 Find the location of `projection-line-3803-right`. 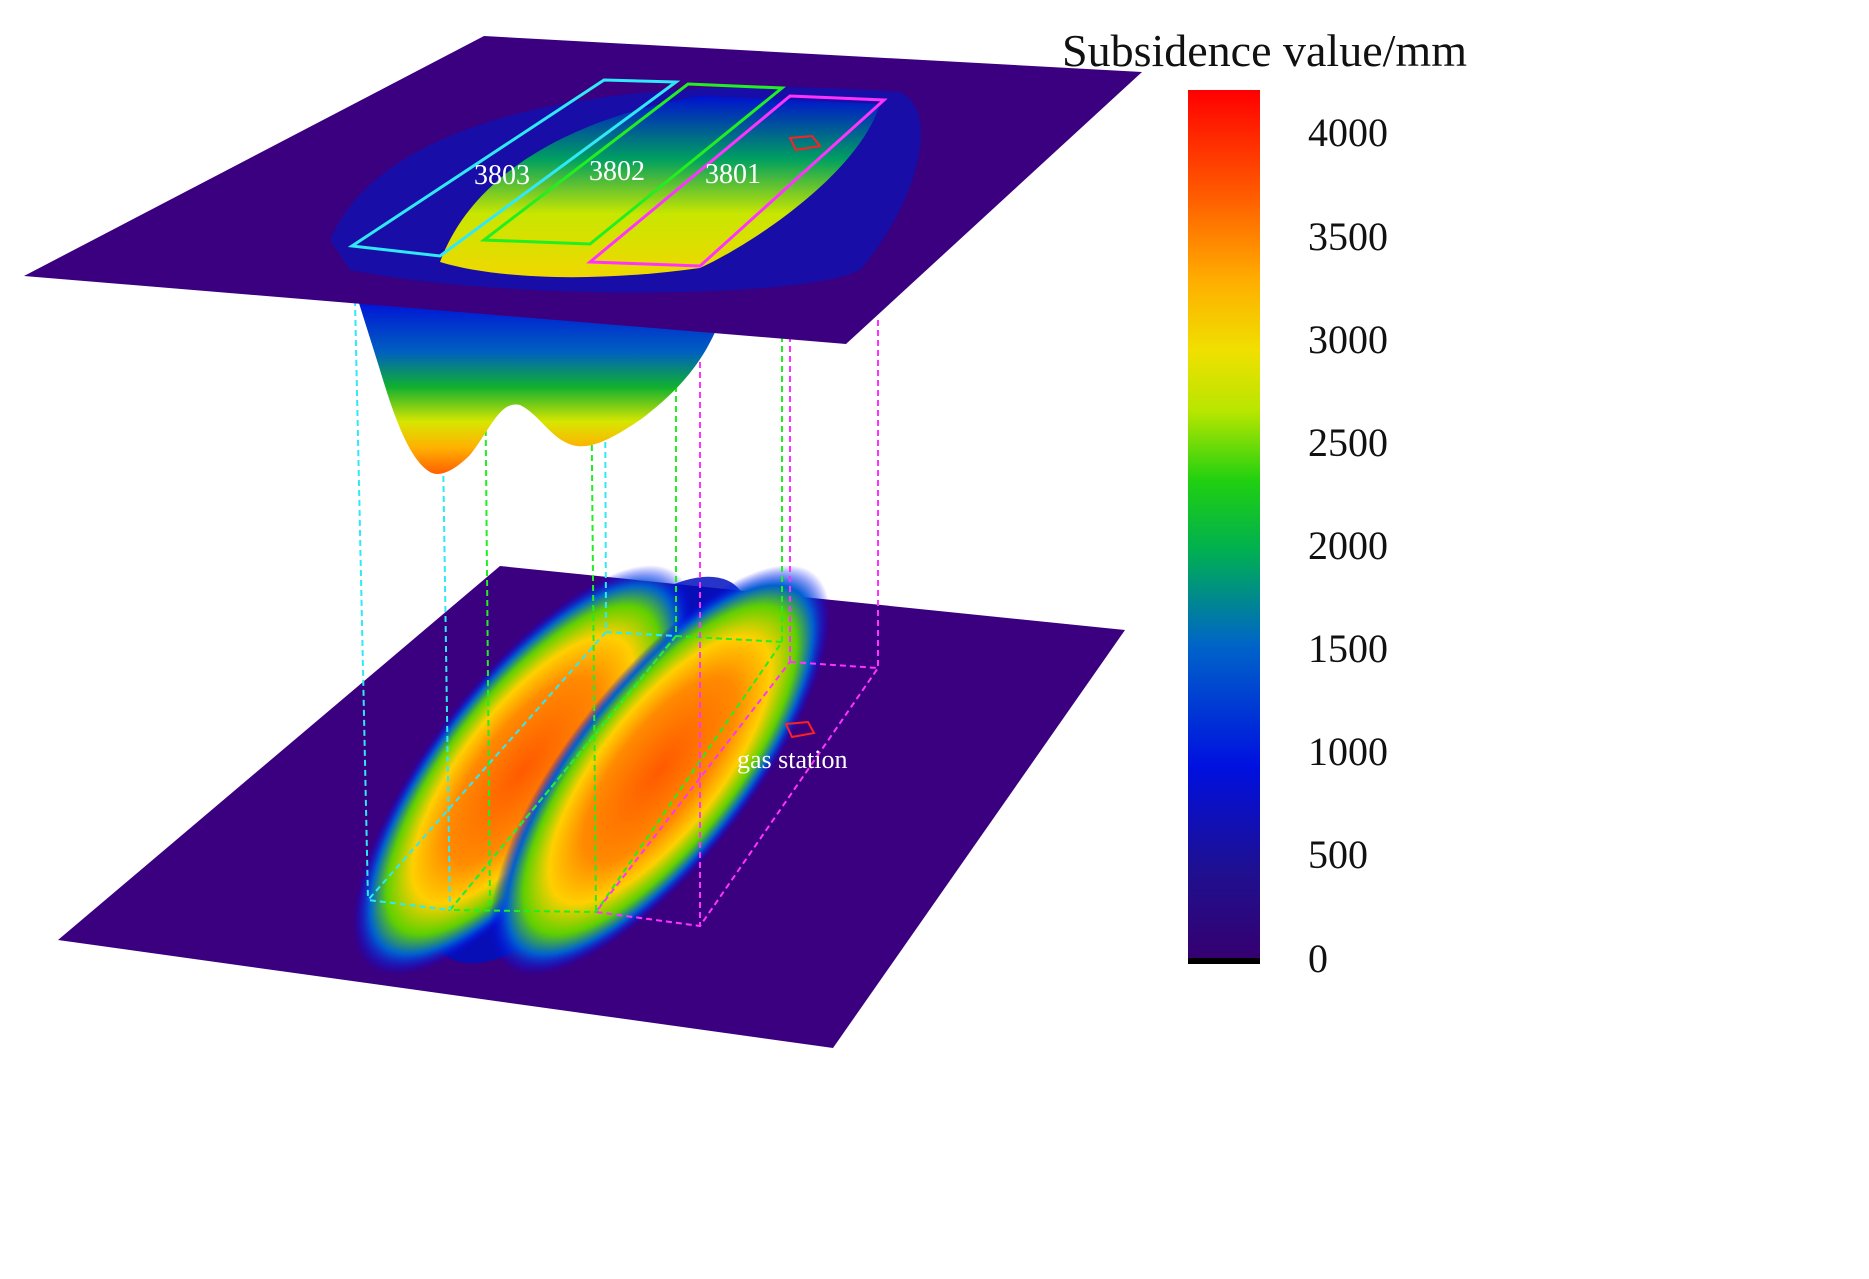

projection-line-3803-right is located at coordinates (445, 583).